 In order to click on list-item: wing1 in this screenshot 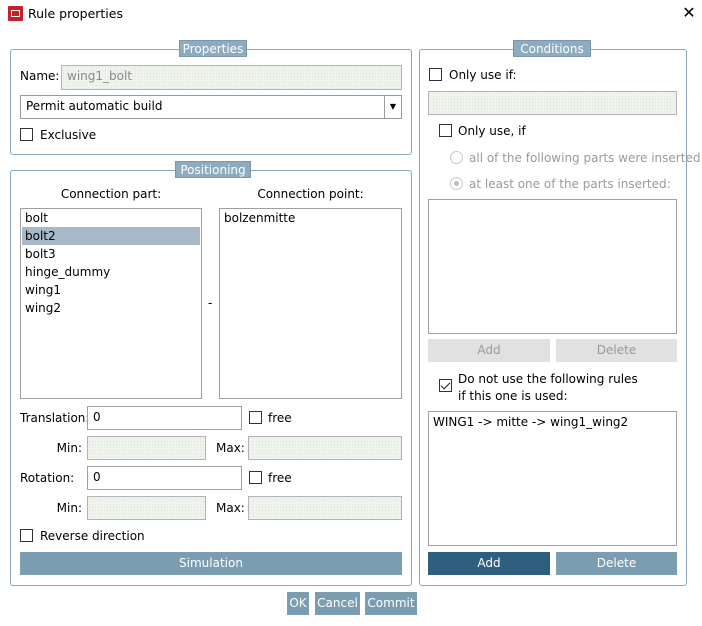, I will do `click(43, 290)`.